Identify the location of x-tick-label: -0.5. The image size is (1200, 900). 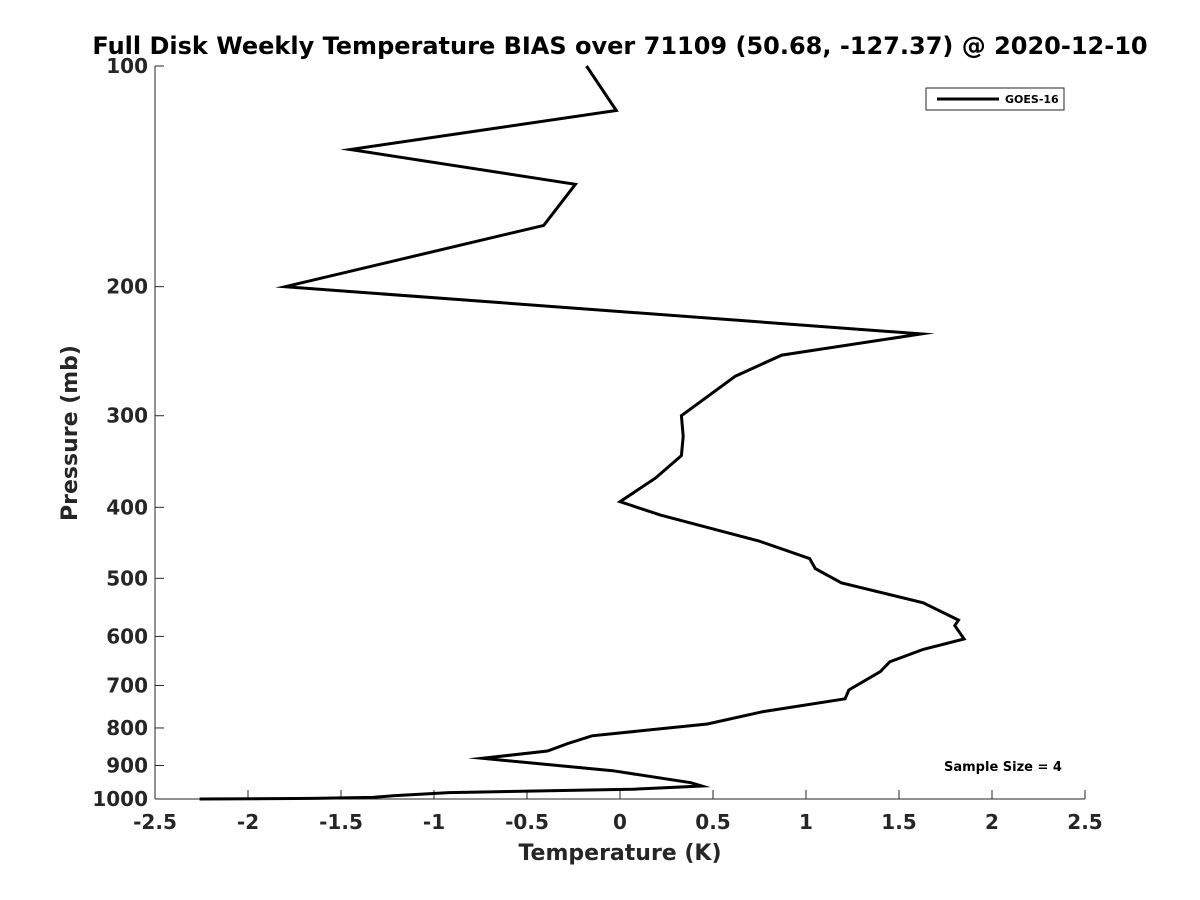
(527, 822).